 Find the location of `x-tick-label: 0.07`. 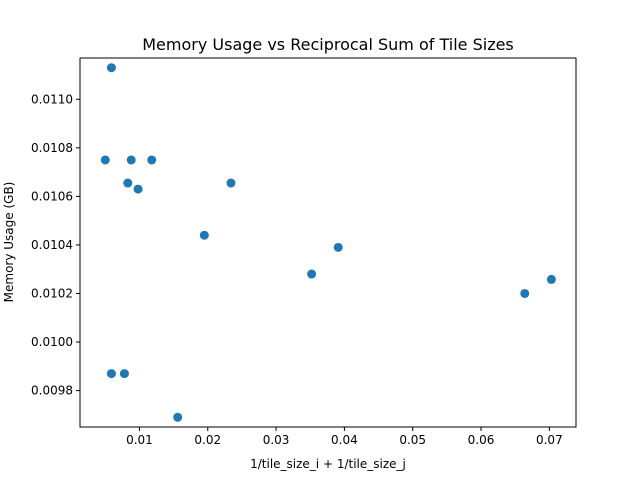

x-tick-label: 0.07 is located at coordinates (549, 440).